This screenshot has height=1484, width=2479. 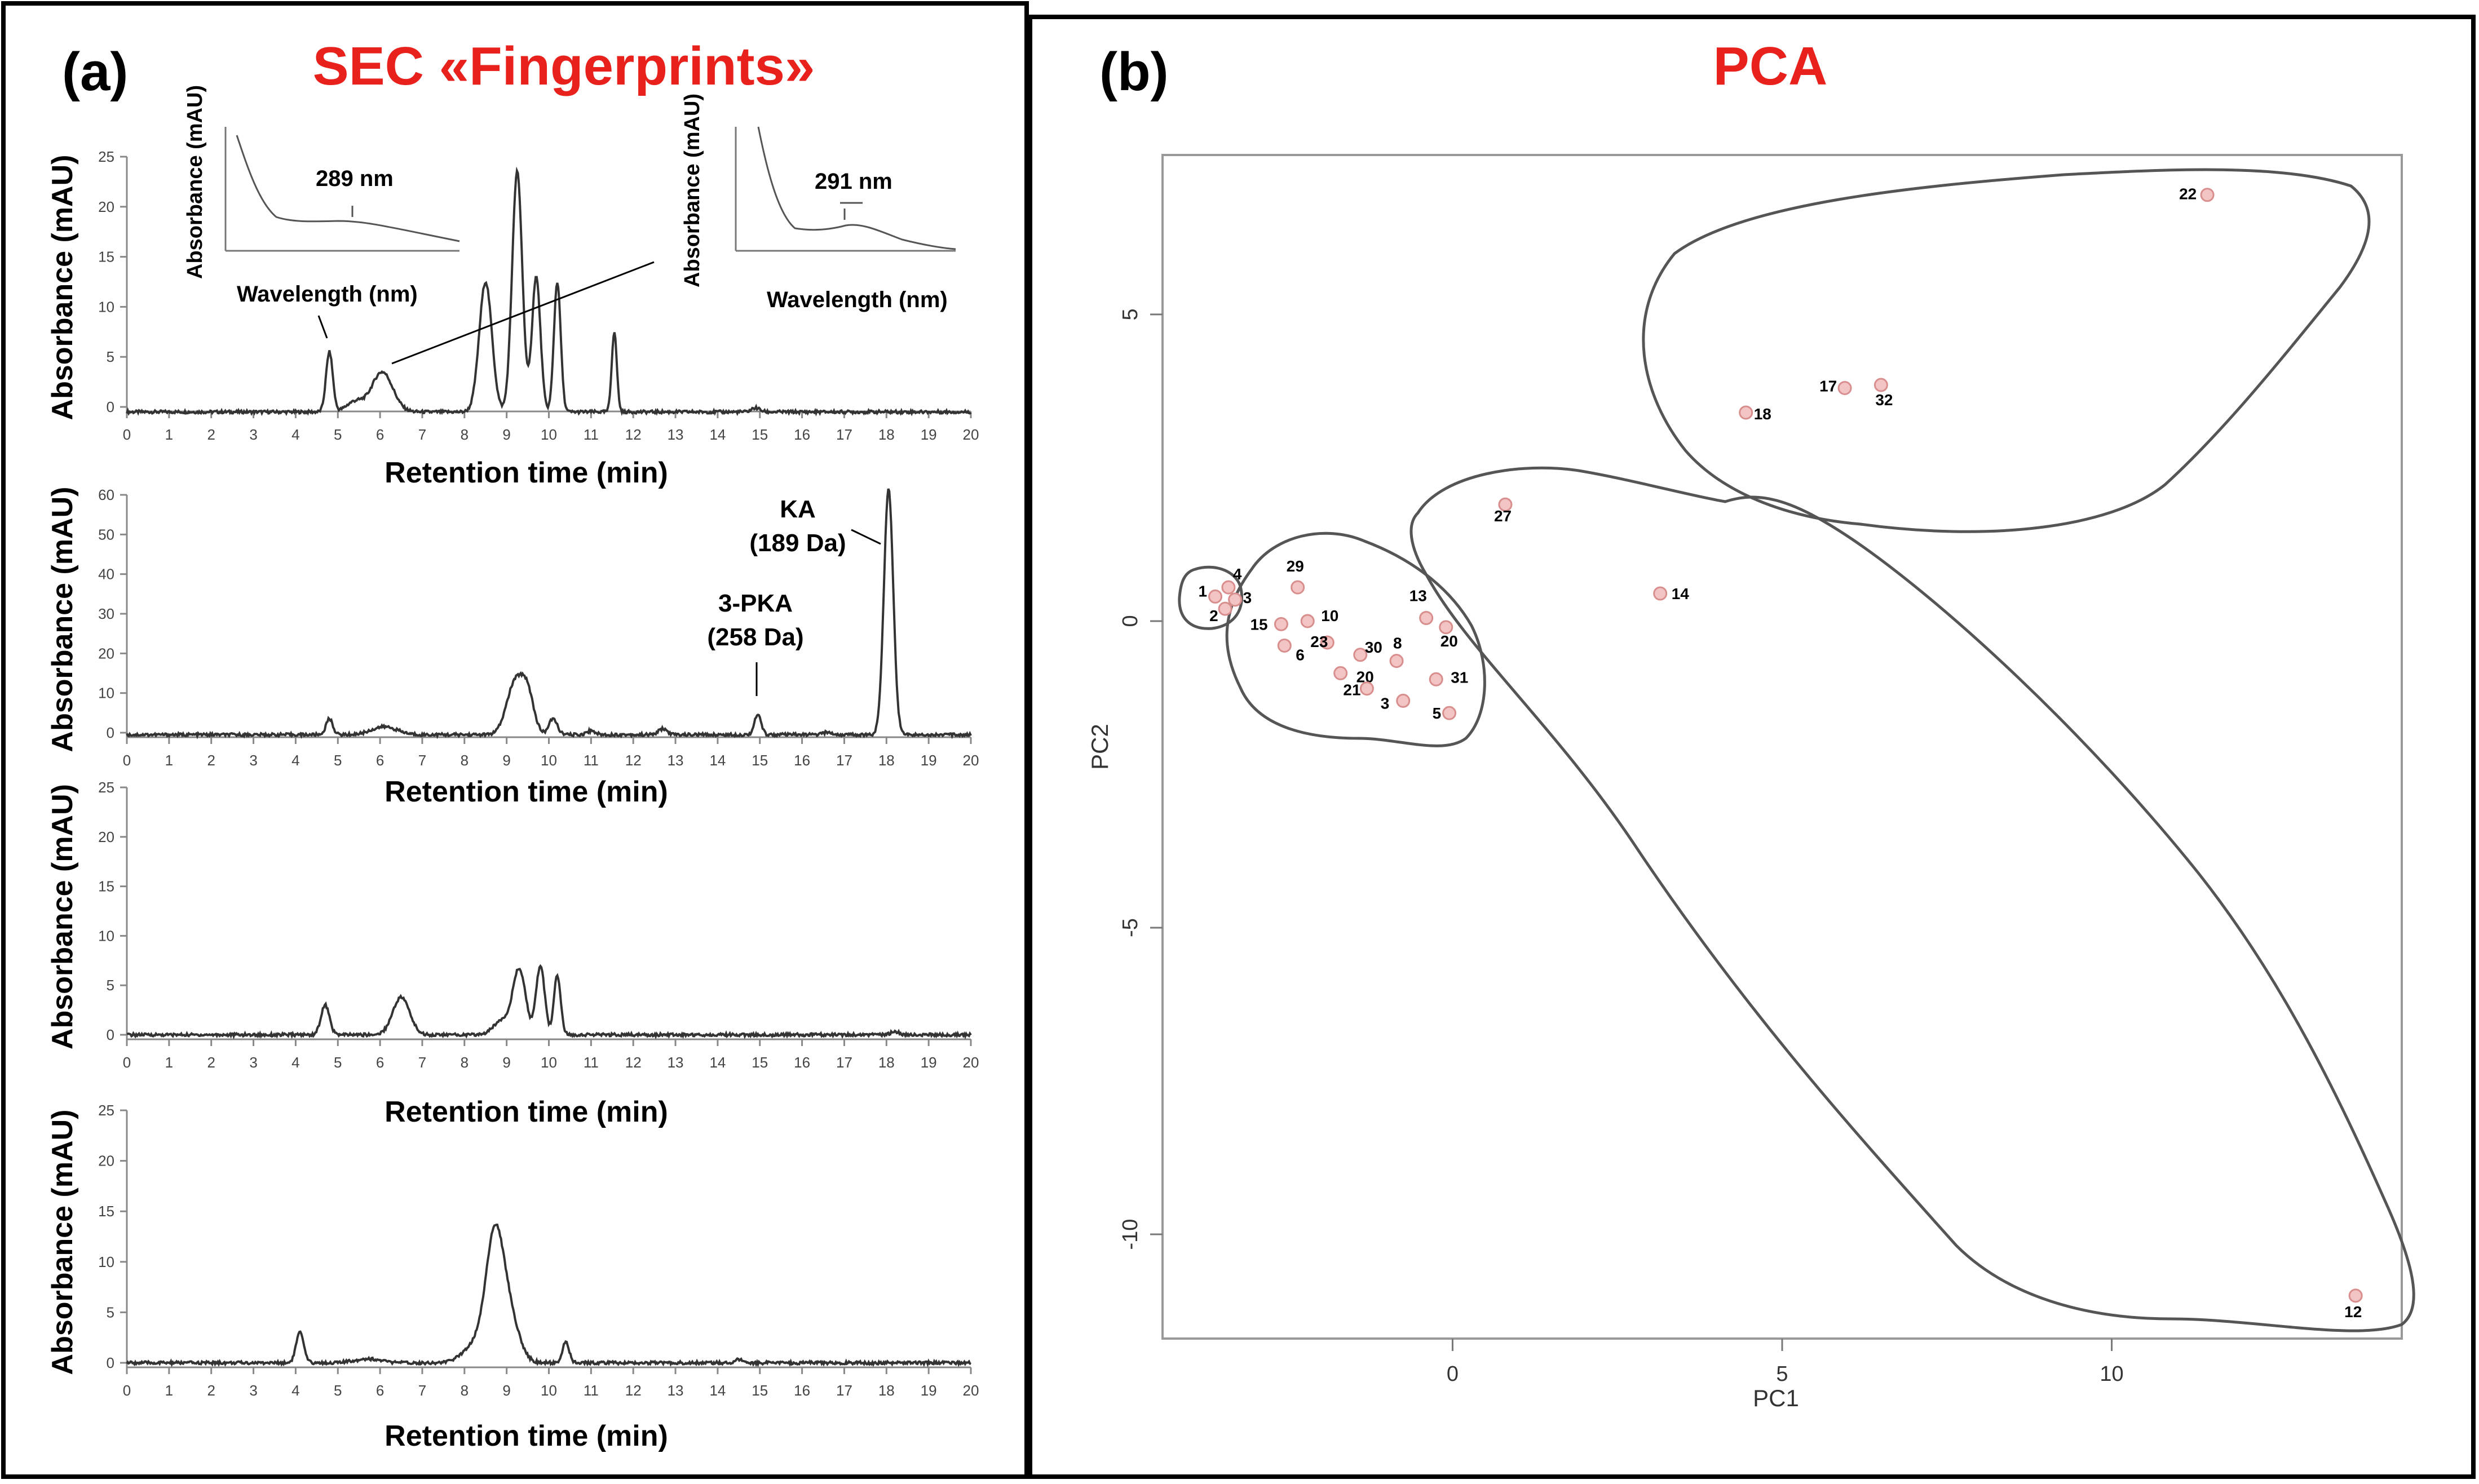 I want to click on x-tick-label: 0, so click(x=127, y=1390).